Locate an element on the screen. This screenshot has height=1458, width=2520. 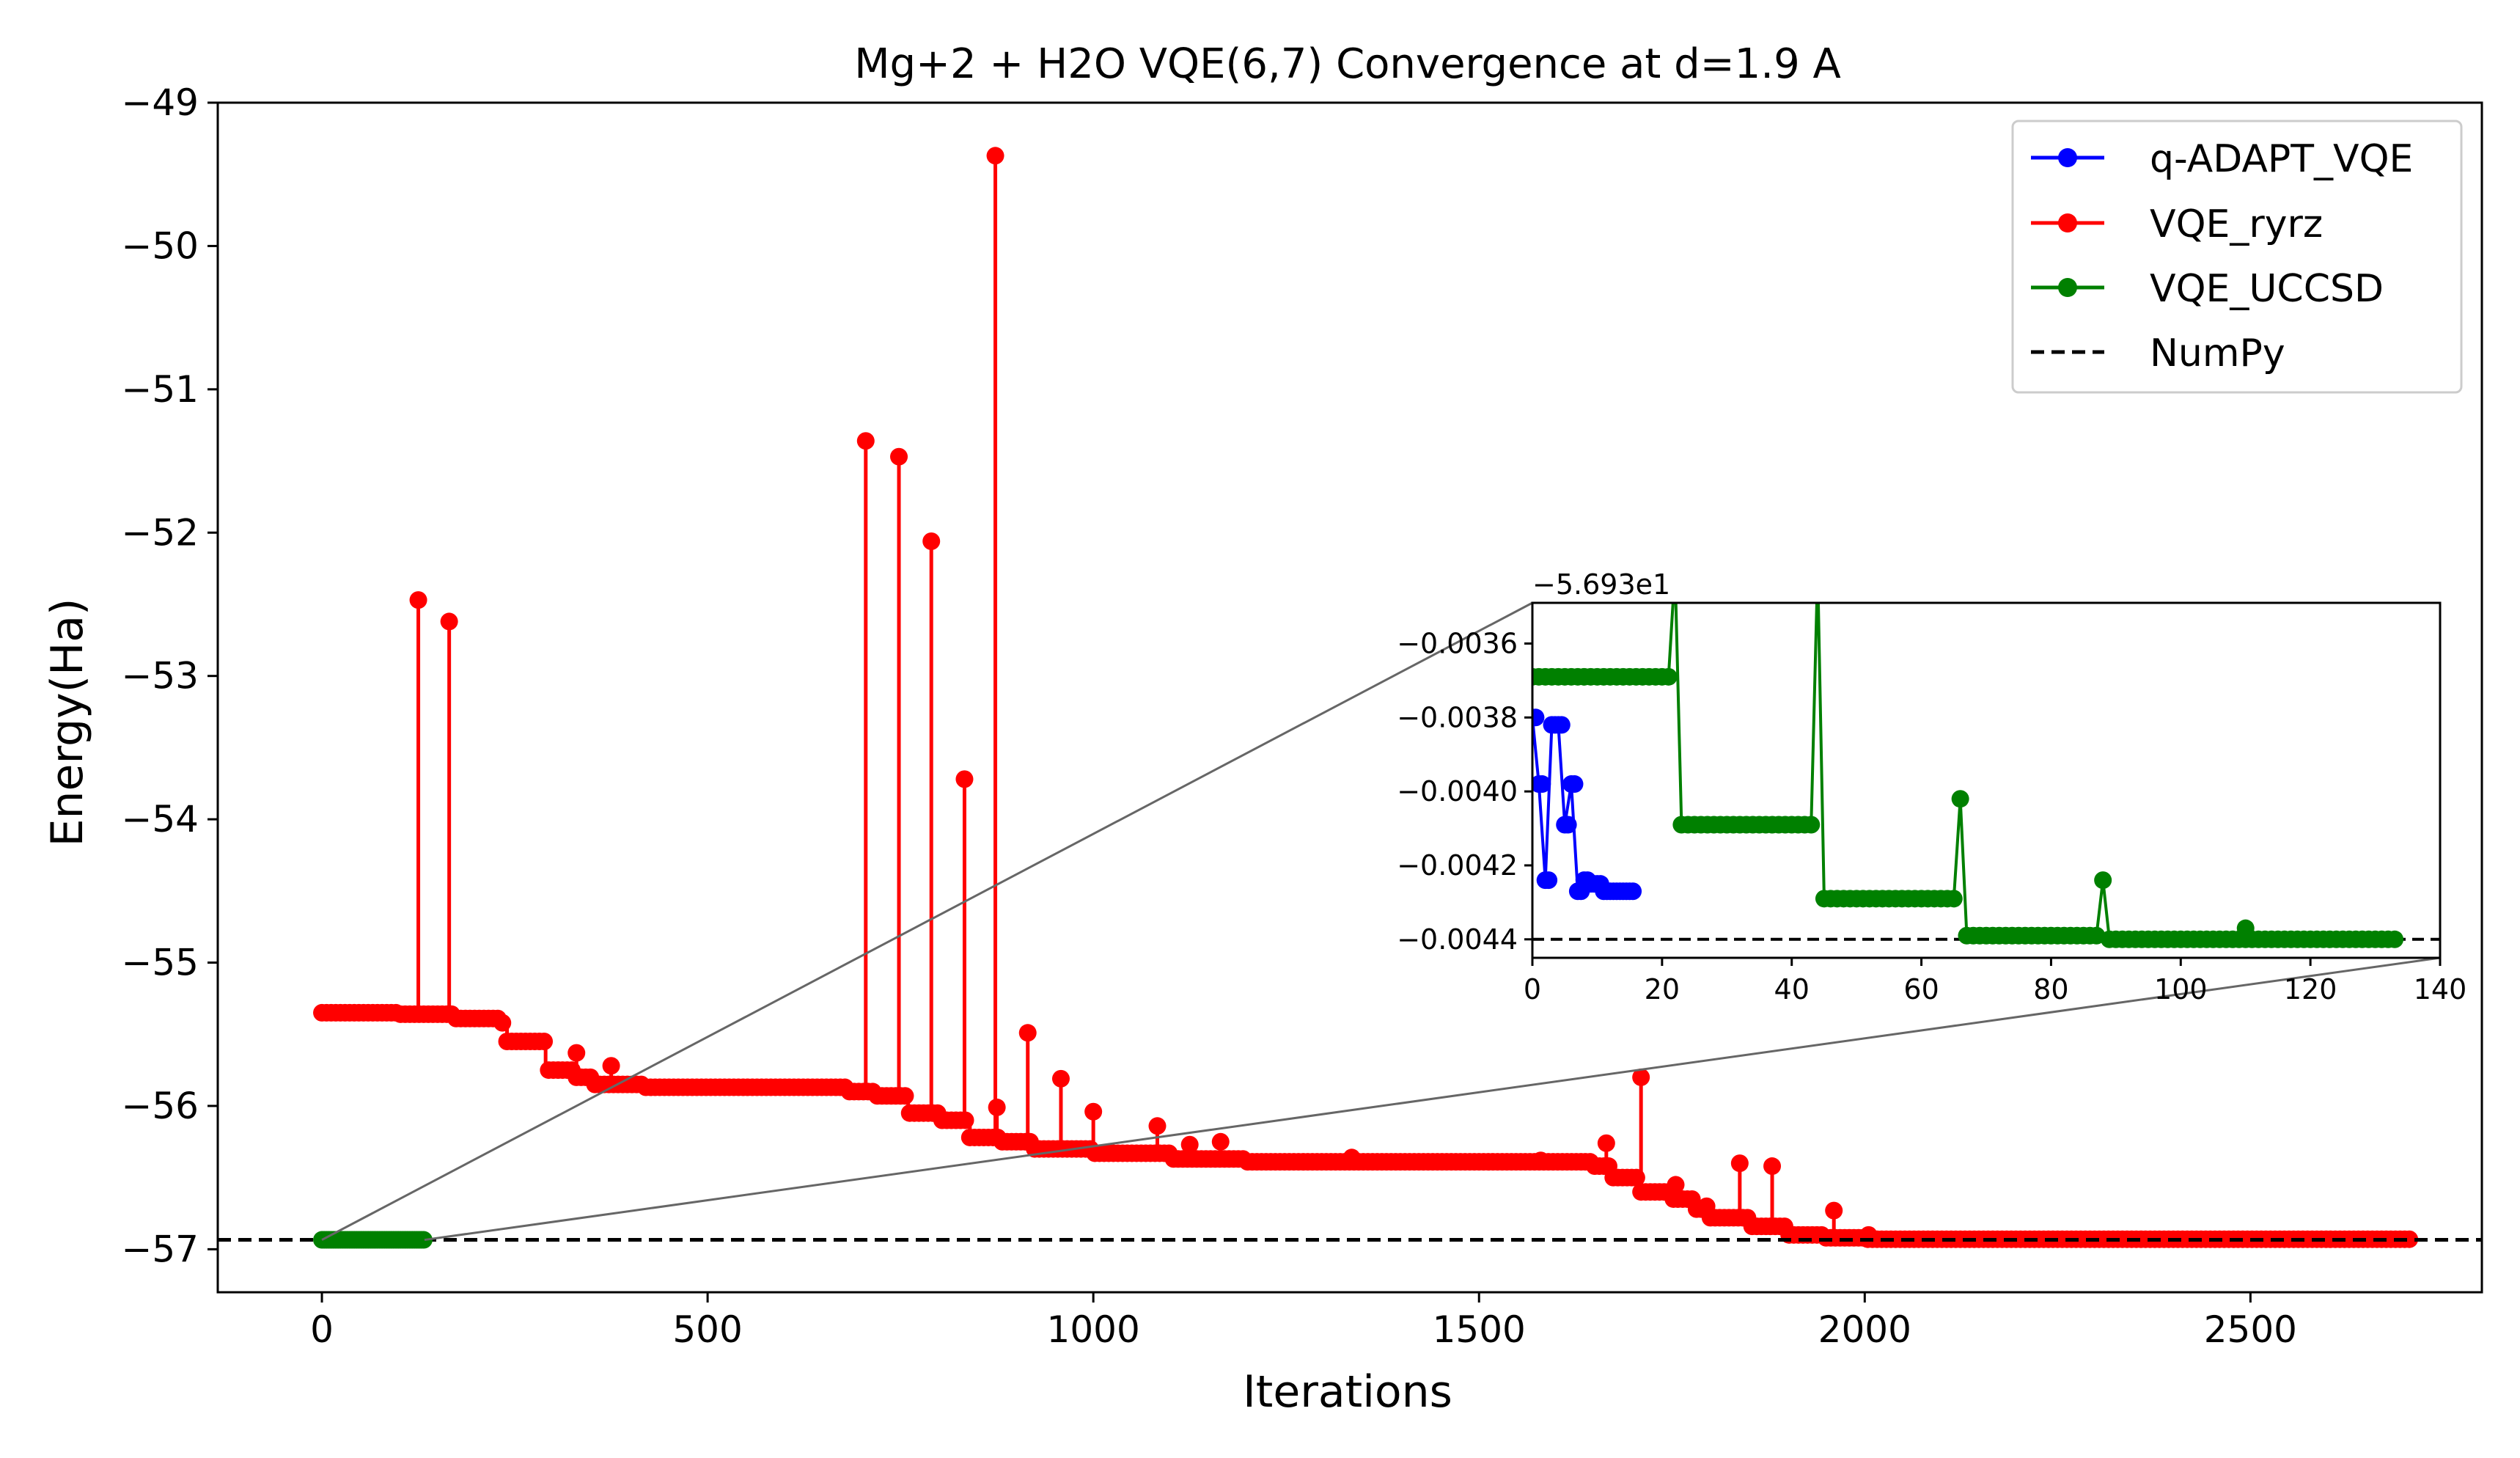
inset-x-tick-label: 80 is located at coordinates (2050, 989).